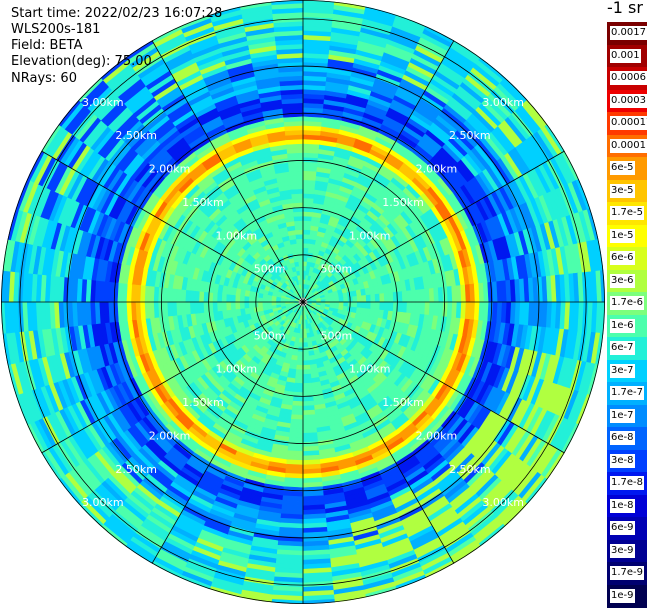 Image resolution: width=647 pixels, height=608 pixels. What do you see at coordinates (622, 416) in the screenshot?
I see `colorbar-tick-label: 1e-7` at bounding box center [622, 416].